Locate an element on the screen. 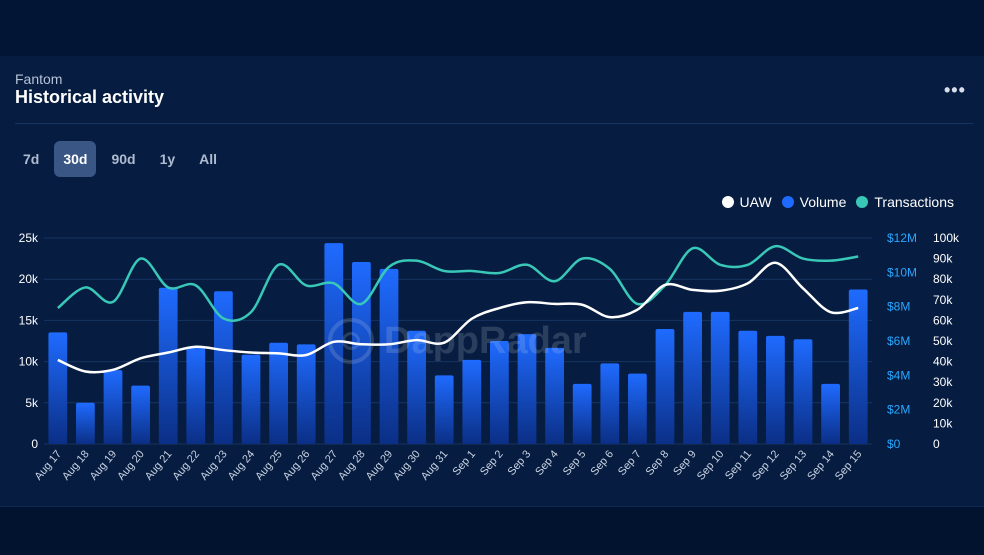 This screenshot has height=555, width=984. transactions-tick-label-3: 30k is located at coordinates (943, 382).